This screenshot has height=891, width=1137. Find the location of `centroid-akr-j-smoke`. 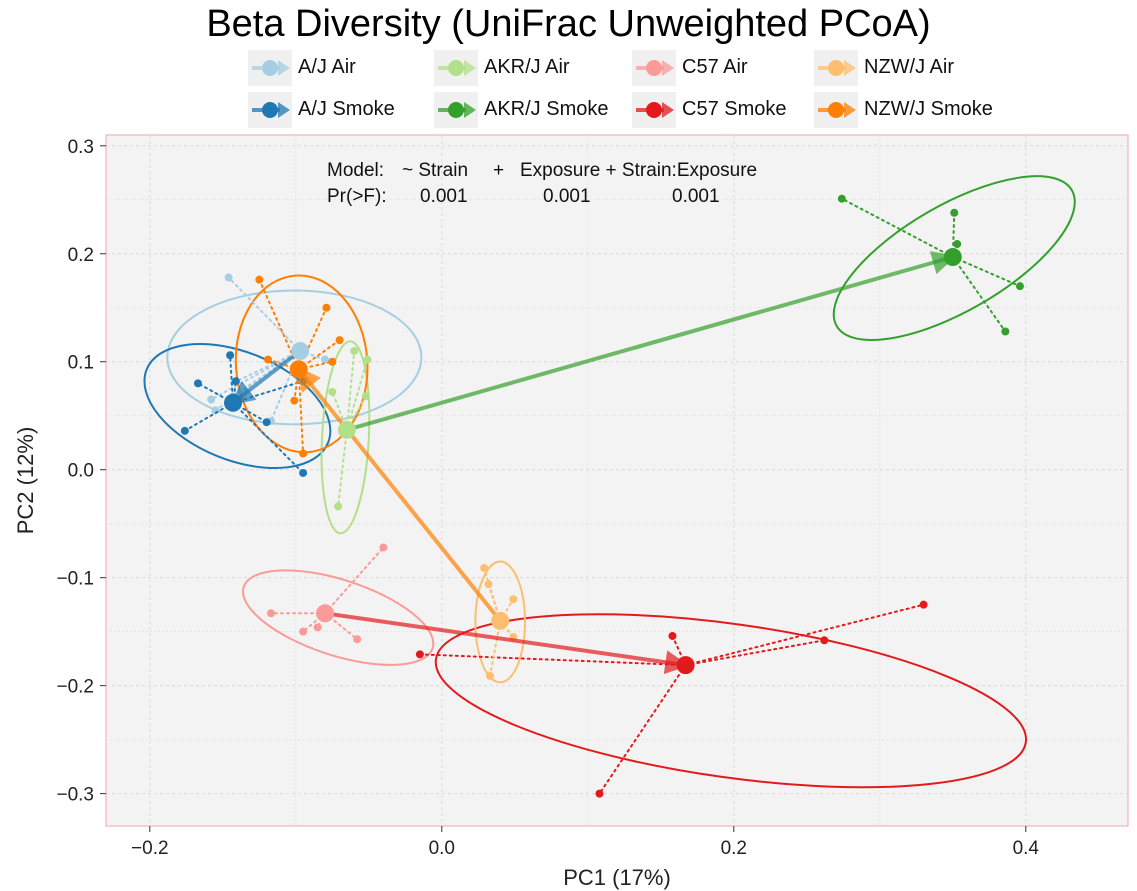

centroid-akr-j-smoke is located at coordinates (952, 257).